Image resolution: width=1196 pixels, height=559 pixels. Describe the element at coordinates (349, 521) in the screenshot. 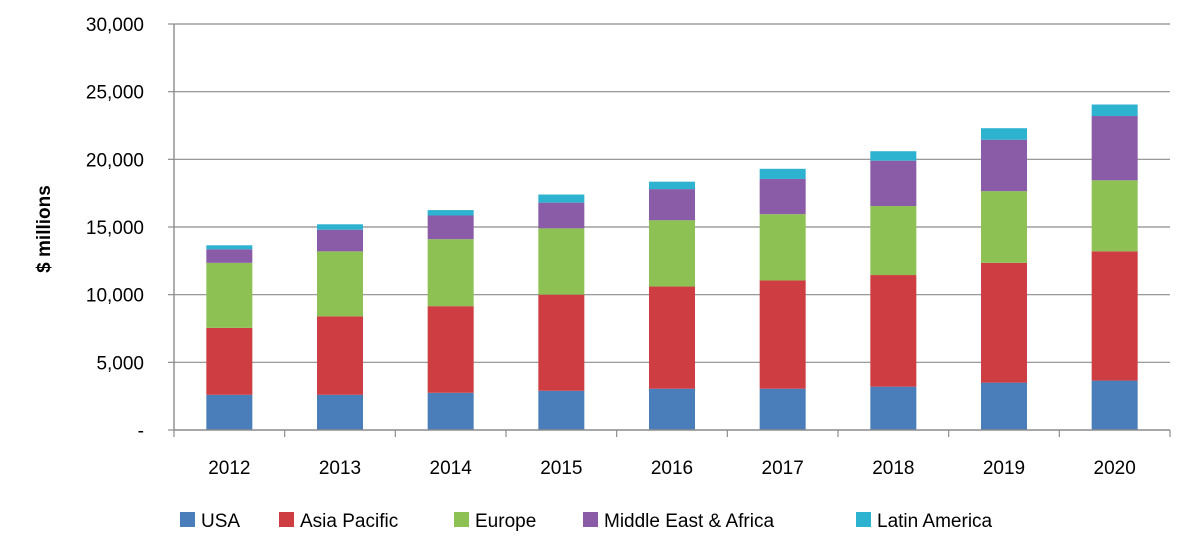

I see `legend-label: Asia Pacific` at that location.